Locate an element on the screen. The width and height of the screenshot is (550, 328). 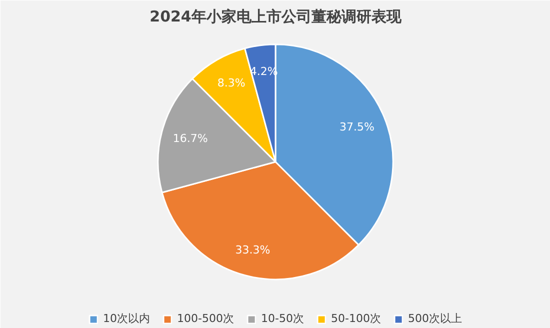
data-label: 37.5% is located at coordinates (356, 127).